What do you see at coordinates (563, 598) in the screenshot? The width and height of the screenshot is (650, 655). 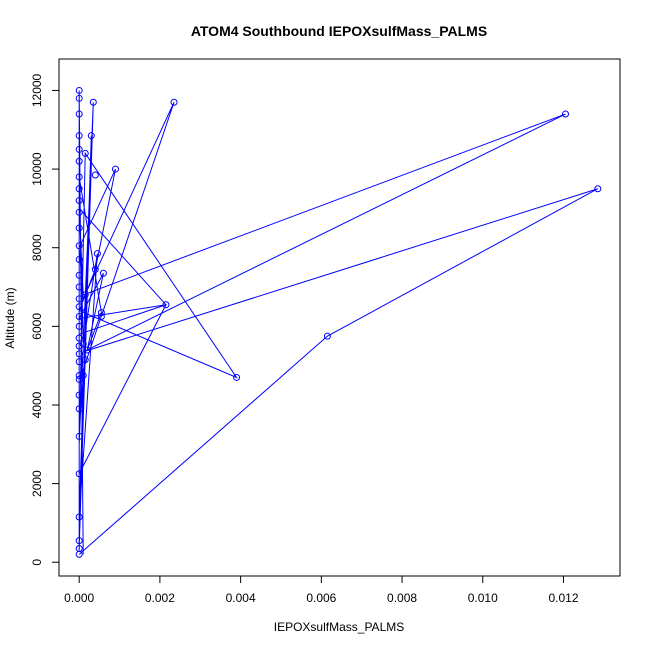 I see `x-tick-label: 0.012` at bounding box center [563, 598].